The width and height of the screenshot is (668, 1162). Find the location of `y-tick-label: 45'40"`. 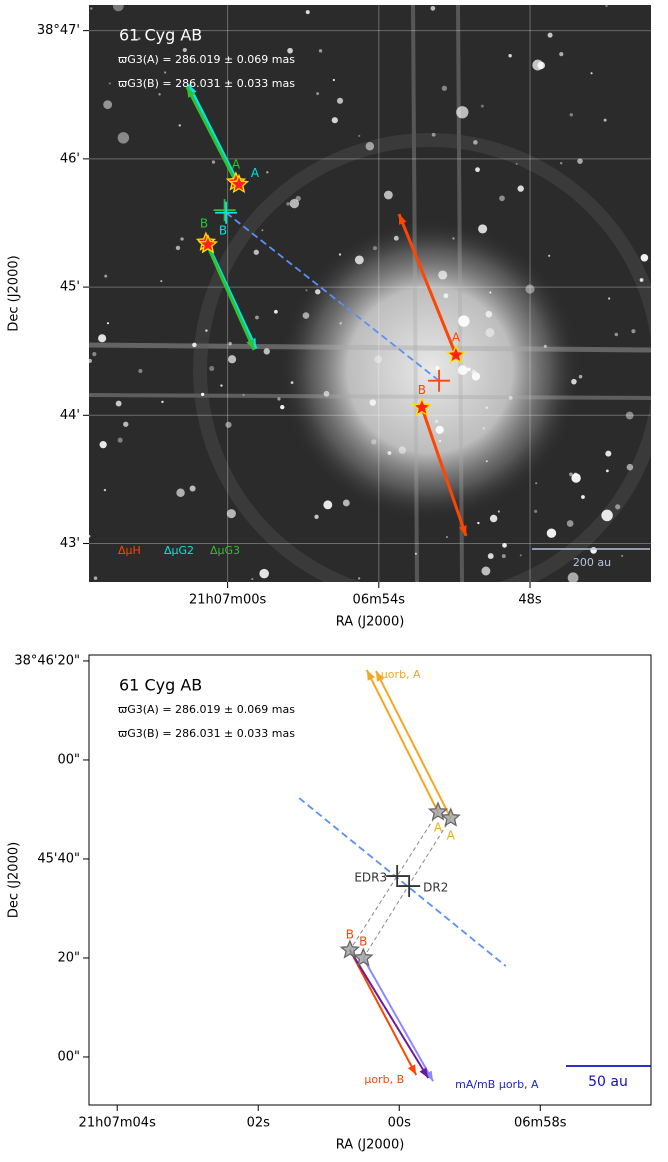

y-tick-label: 45'40" is located at coordinates (58, 858).